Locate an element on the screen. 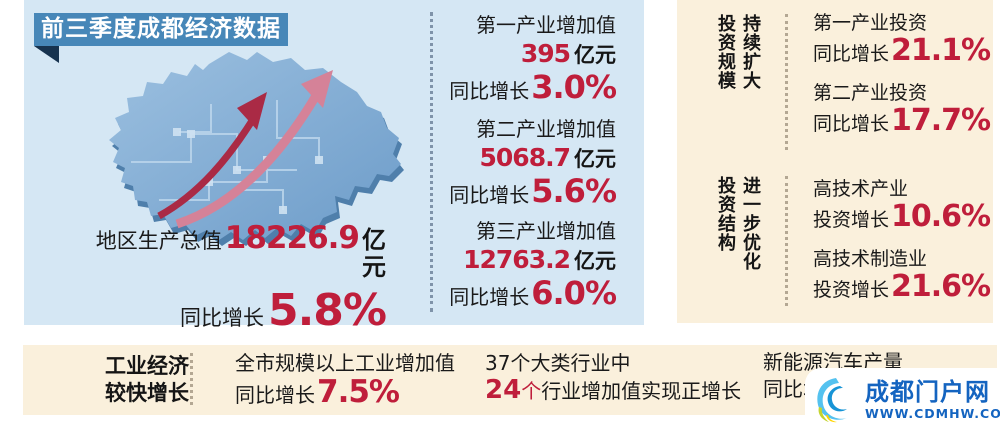  gdp-block: 地区生产总值18226.9 亿元 同比增长5.8% is located at coordinates (235, 279).